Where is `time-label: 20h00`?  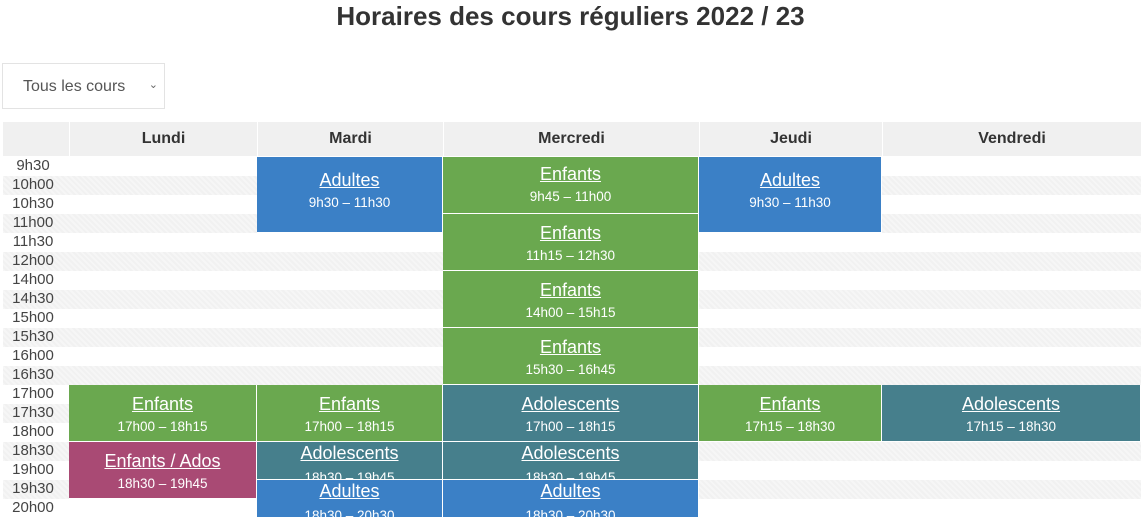
time-label: 20h00 is located at coordinates (33, 507).